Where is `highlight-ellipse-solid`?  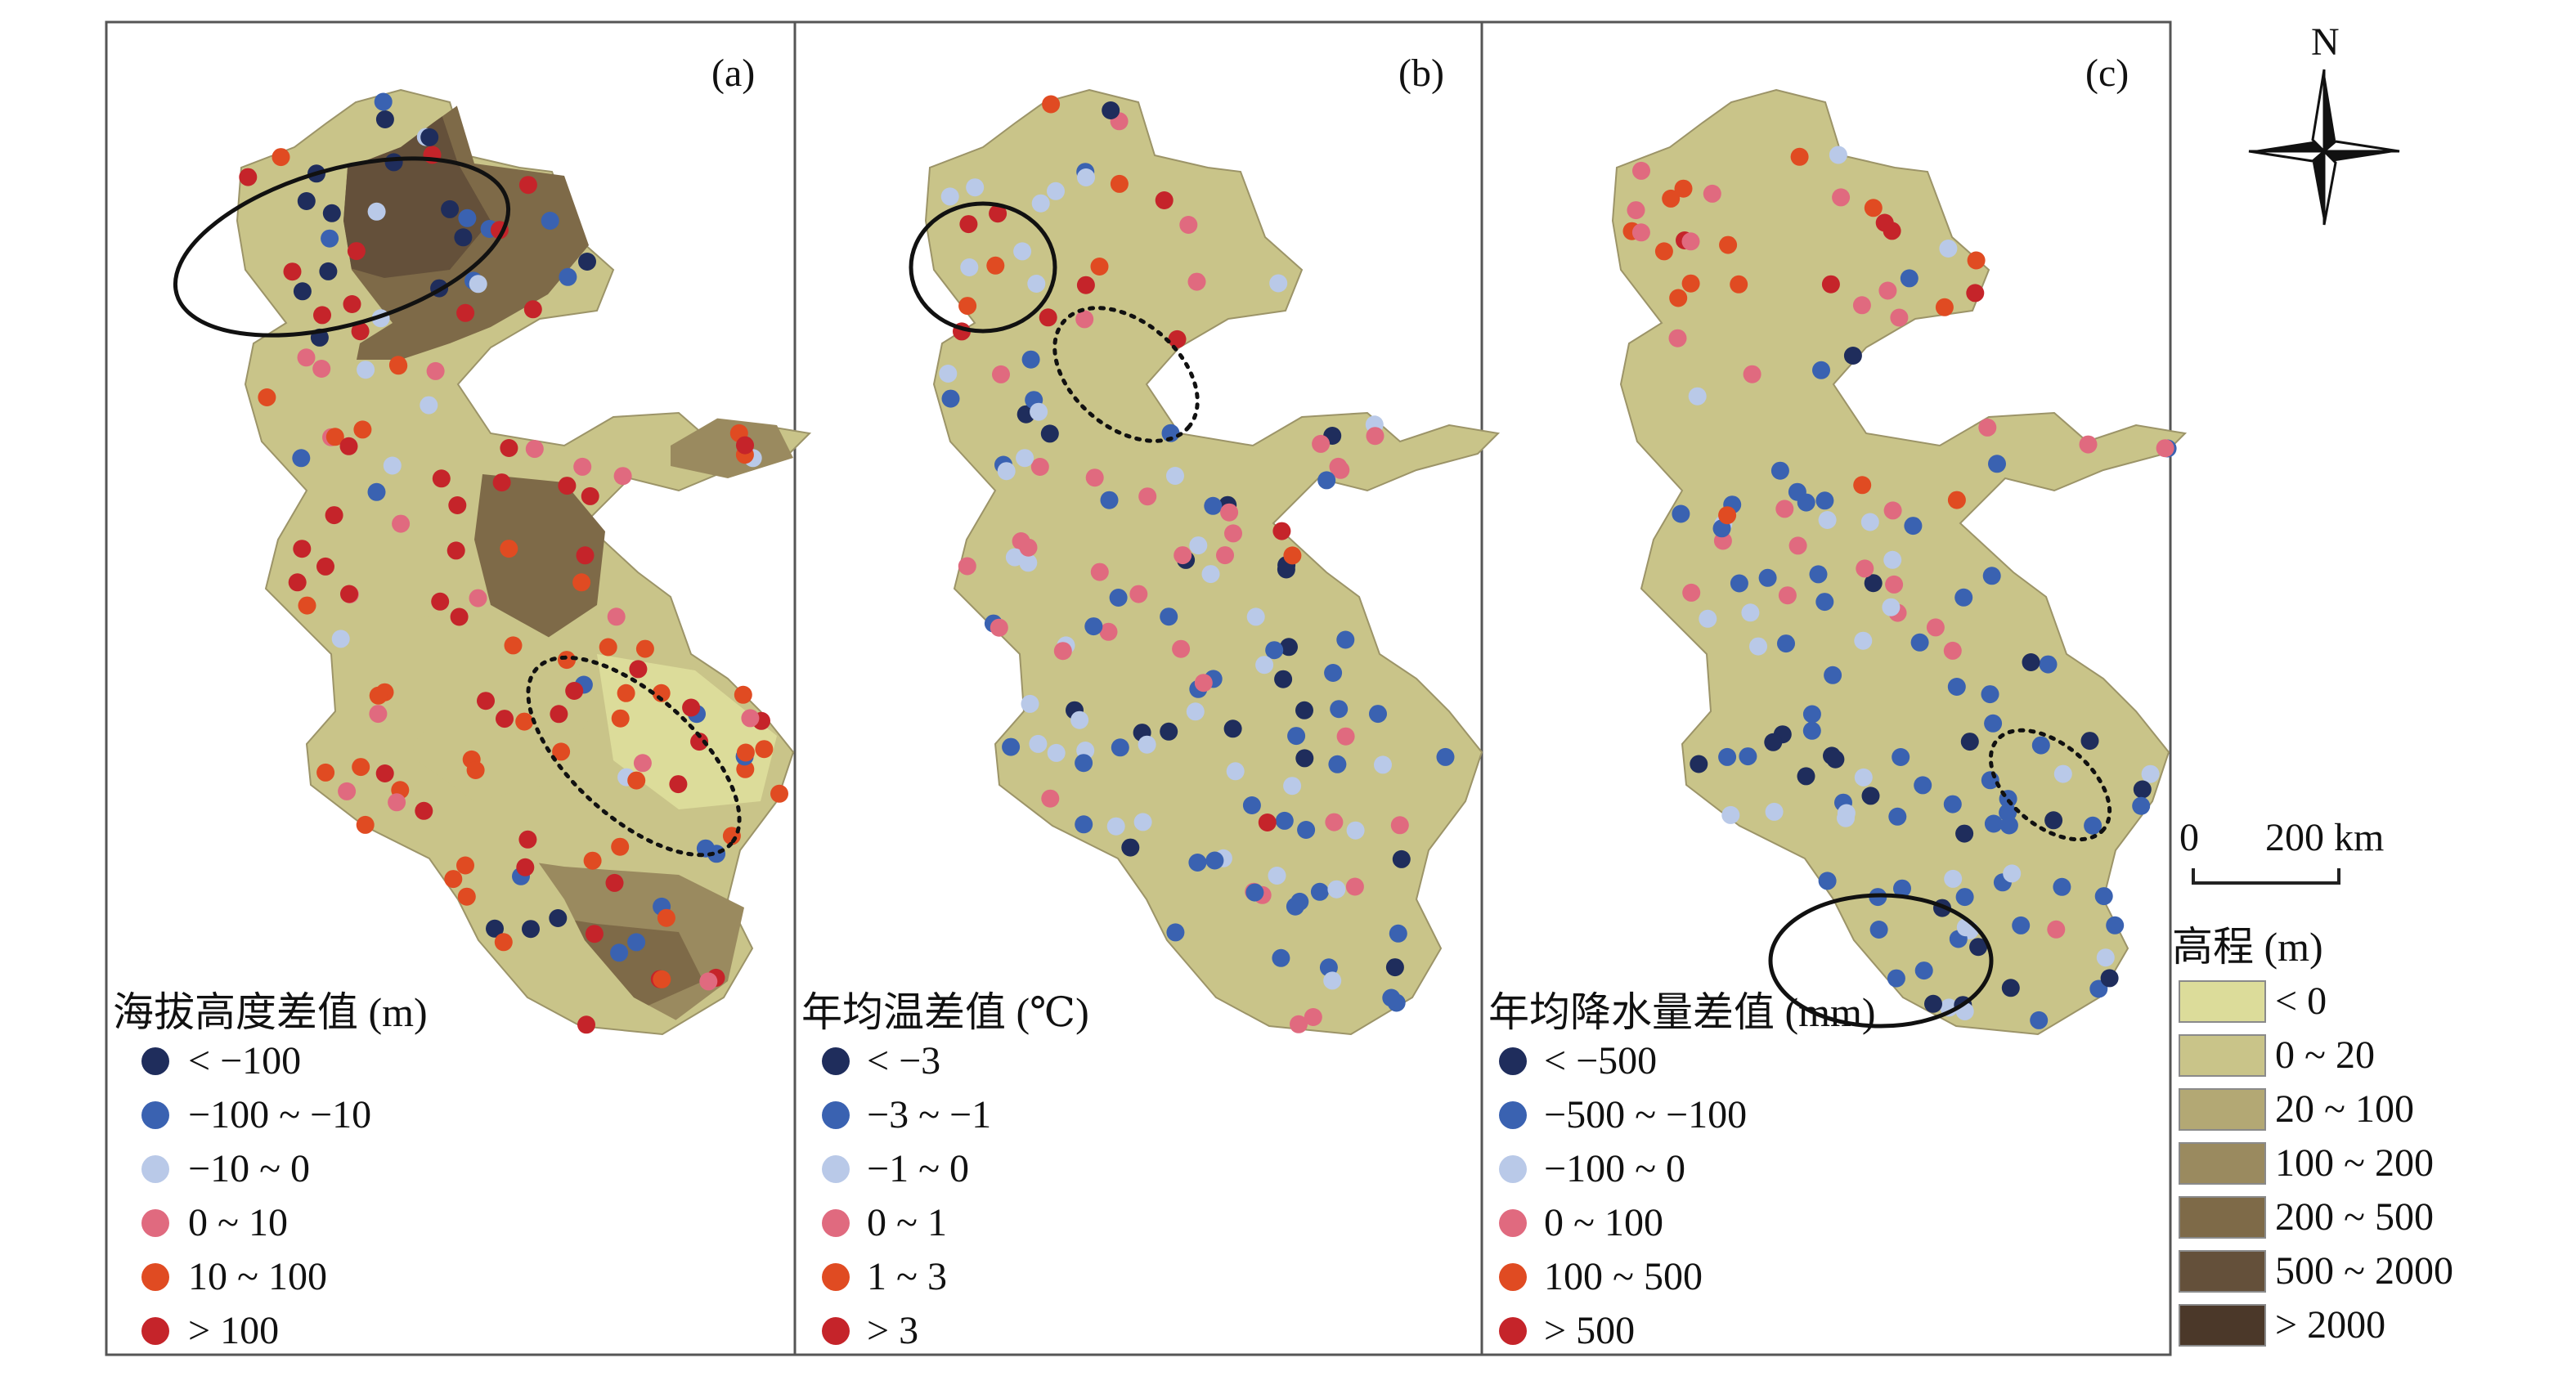 highlight-ellipse-solid is located at coordinates (1881, 961).